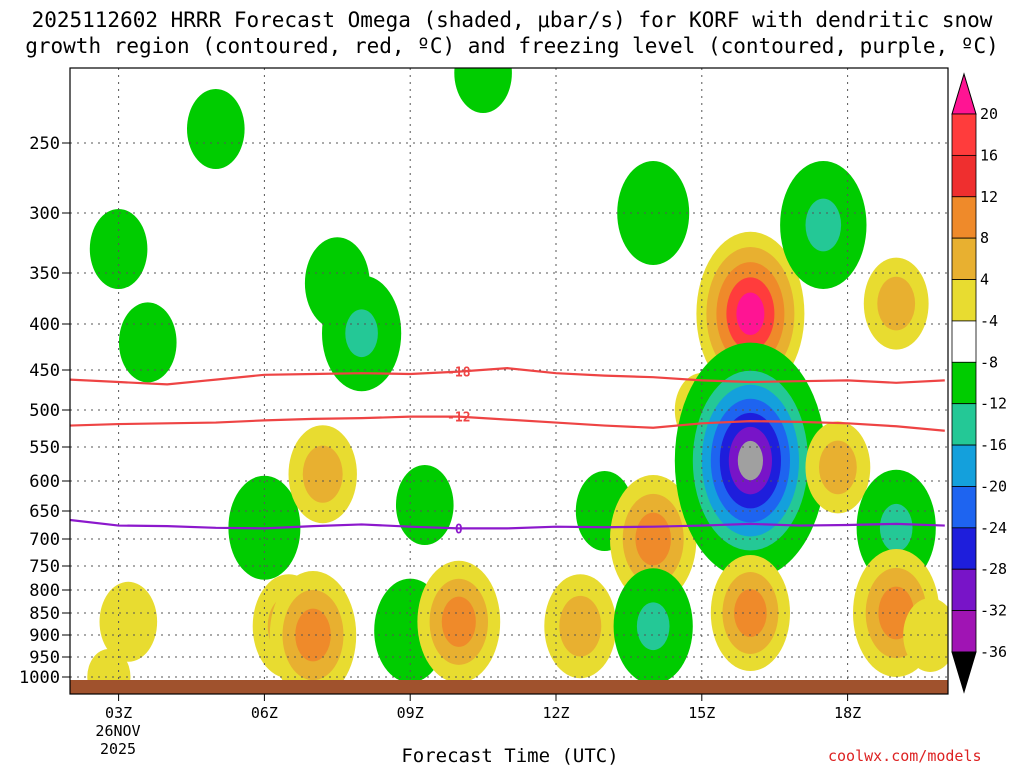  What do you see at coordinates (44, 371) in the screenshot?
I see `y-tick-label: 450` at bounding box center [44, 371].